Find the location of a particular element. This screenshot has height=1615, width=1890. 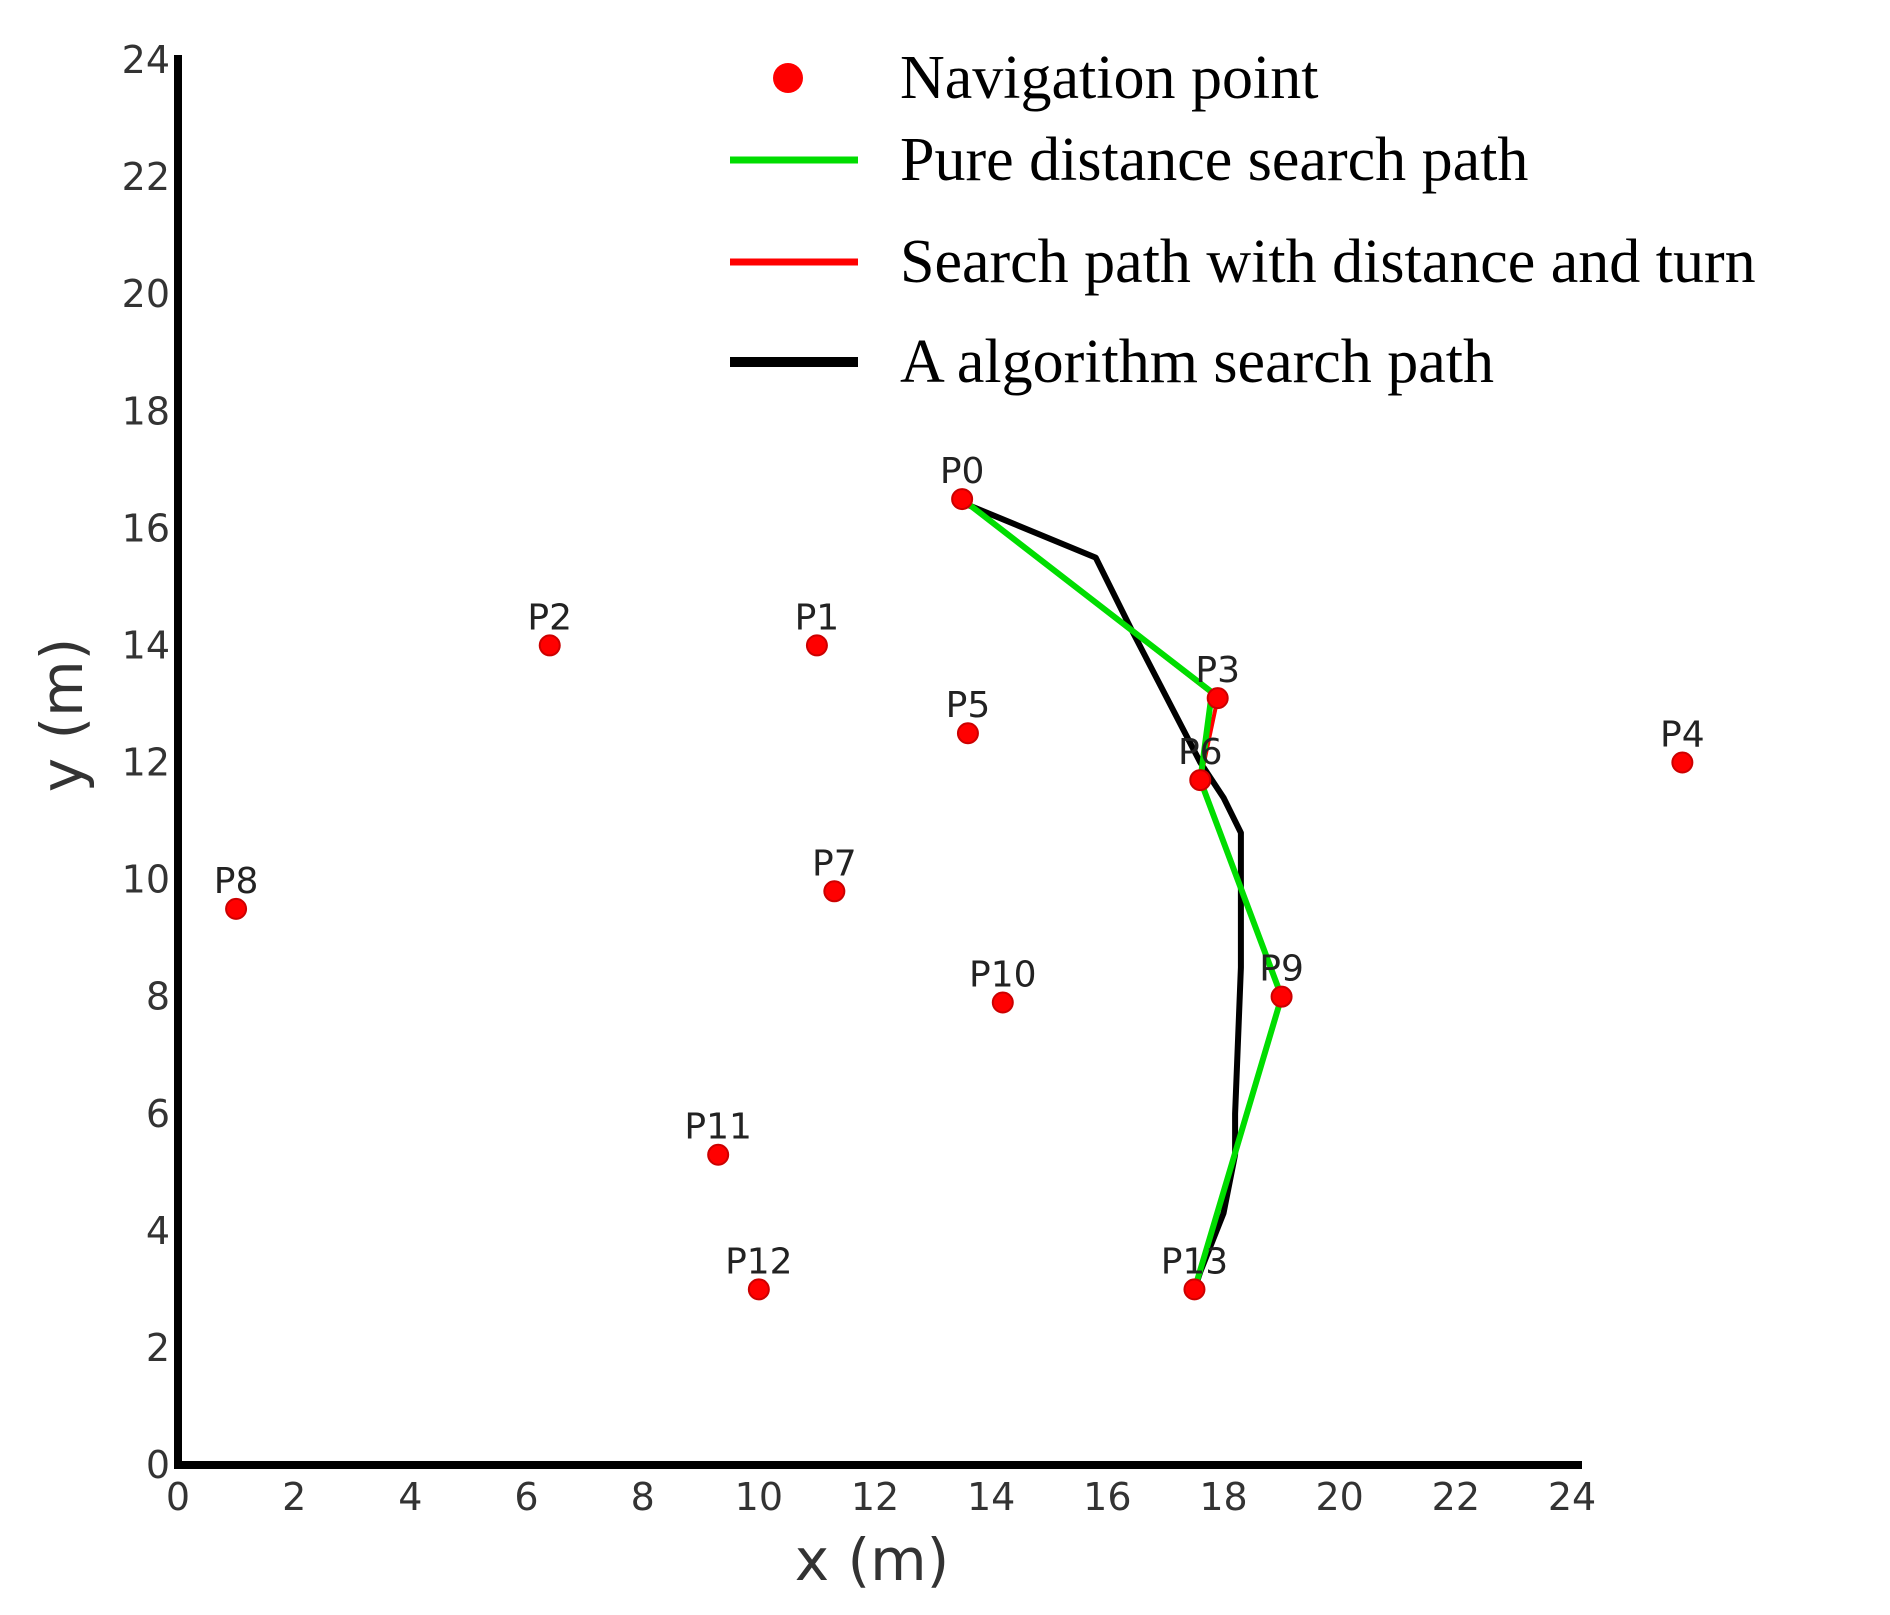

x-tick-label: 16 is located at coordinates (1107, 1497).